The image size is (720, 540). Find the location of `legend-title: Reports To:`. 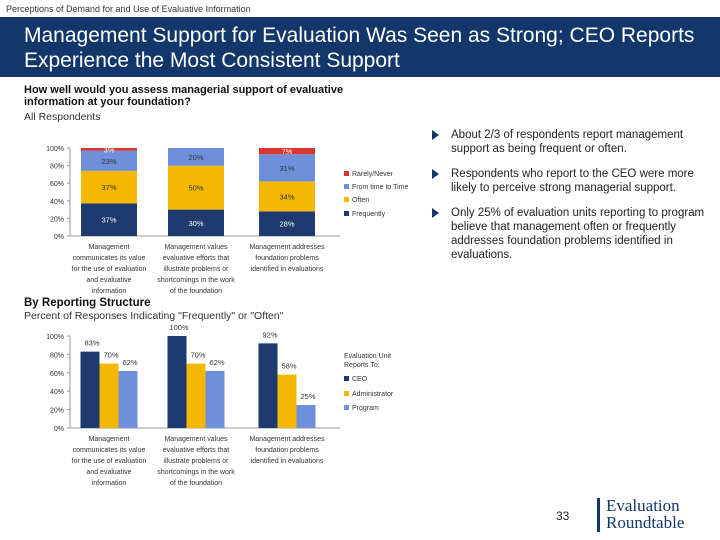

legend-title: Reports To: is located at coordinates (362, 365).